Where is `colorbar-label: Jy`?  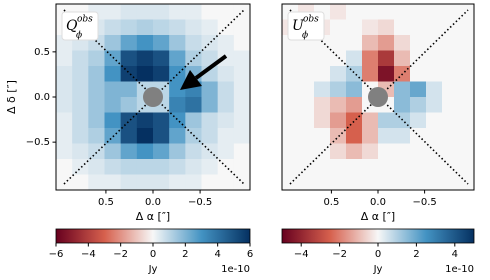
colorbar-label: Jy is located at coordinates (153, 269).